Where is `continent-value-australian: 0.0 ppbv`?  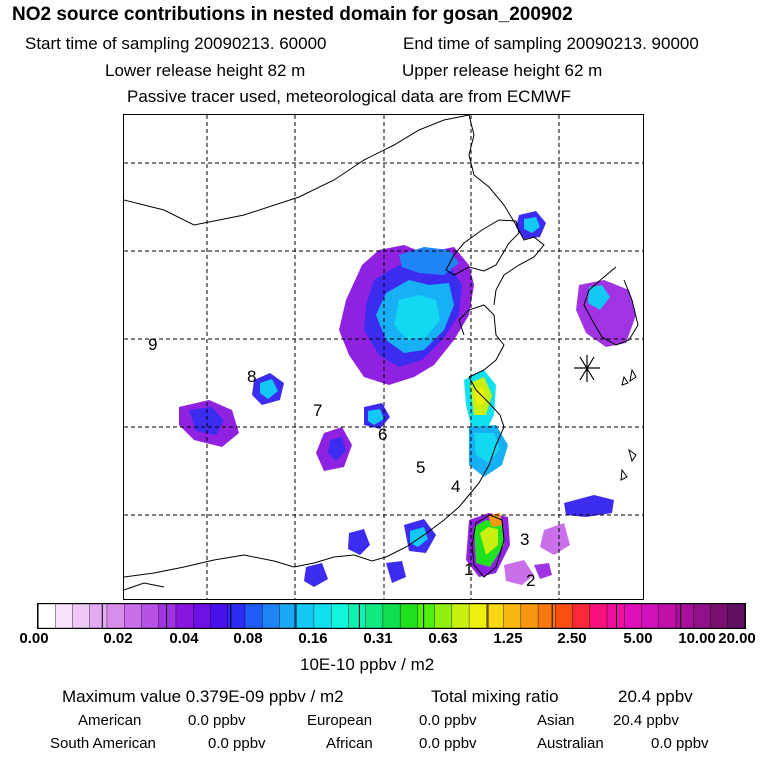
continent-value-australian: 0.0 ppbv is located at coordinates (680, 743).